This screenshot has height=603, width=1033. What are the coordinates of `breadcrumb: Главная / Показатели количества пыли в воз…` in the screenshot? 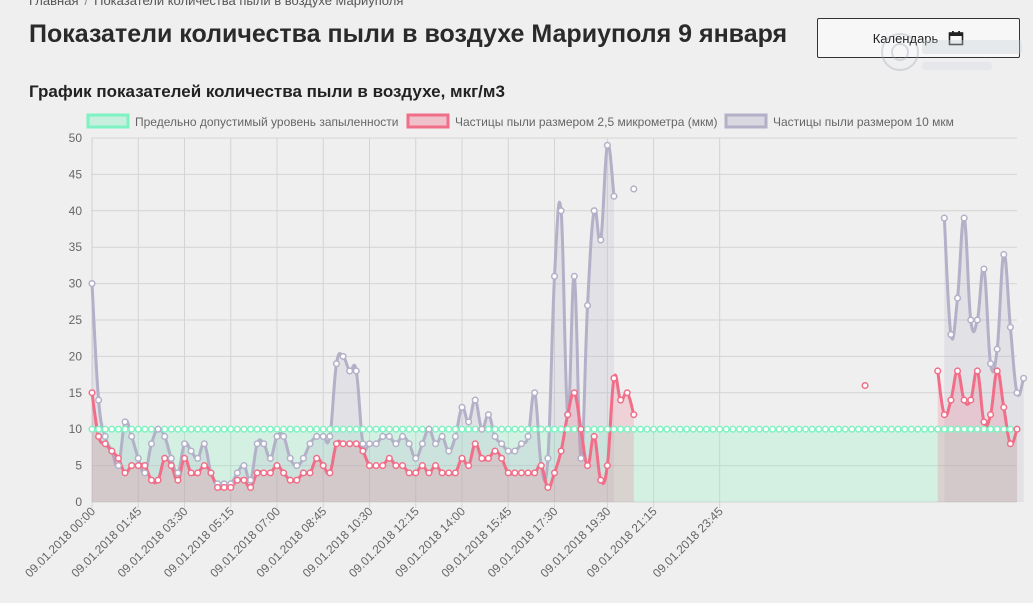 It's located at (216, 4).